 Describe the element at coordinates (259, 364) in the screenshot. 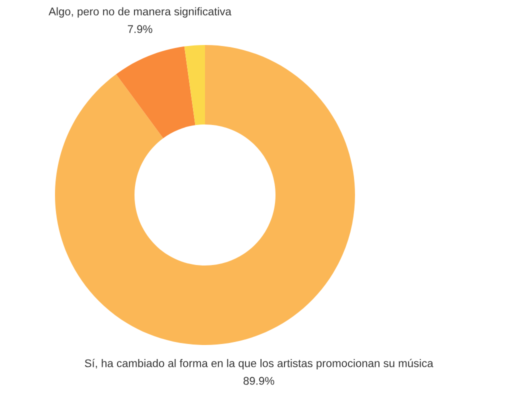

I see `slice-label: Sí, ha cambiado al forma en la que los artistas promocionan su música` at that location.